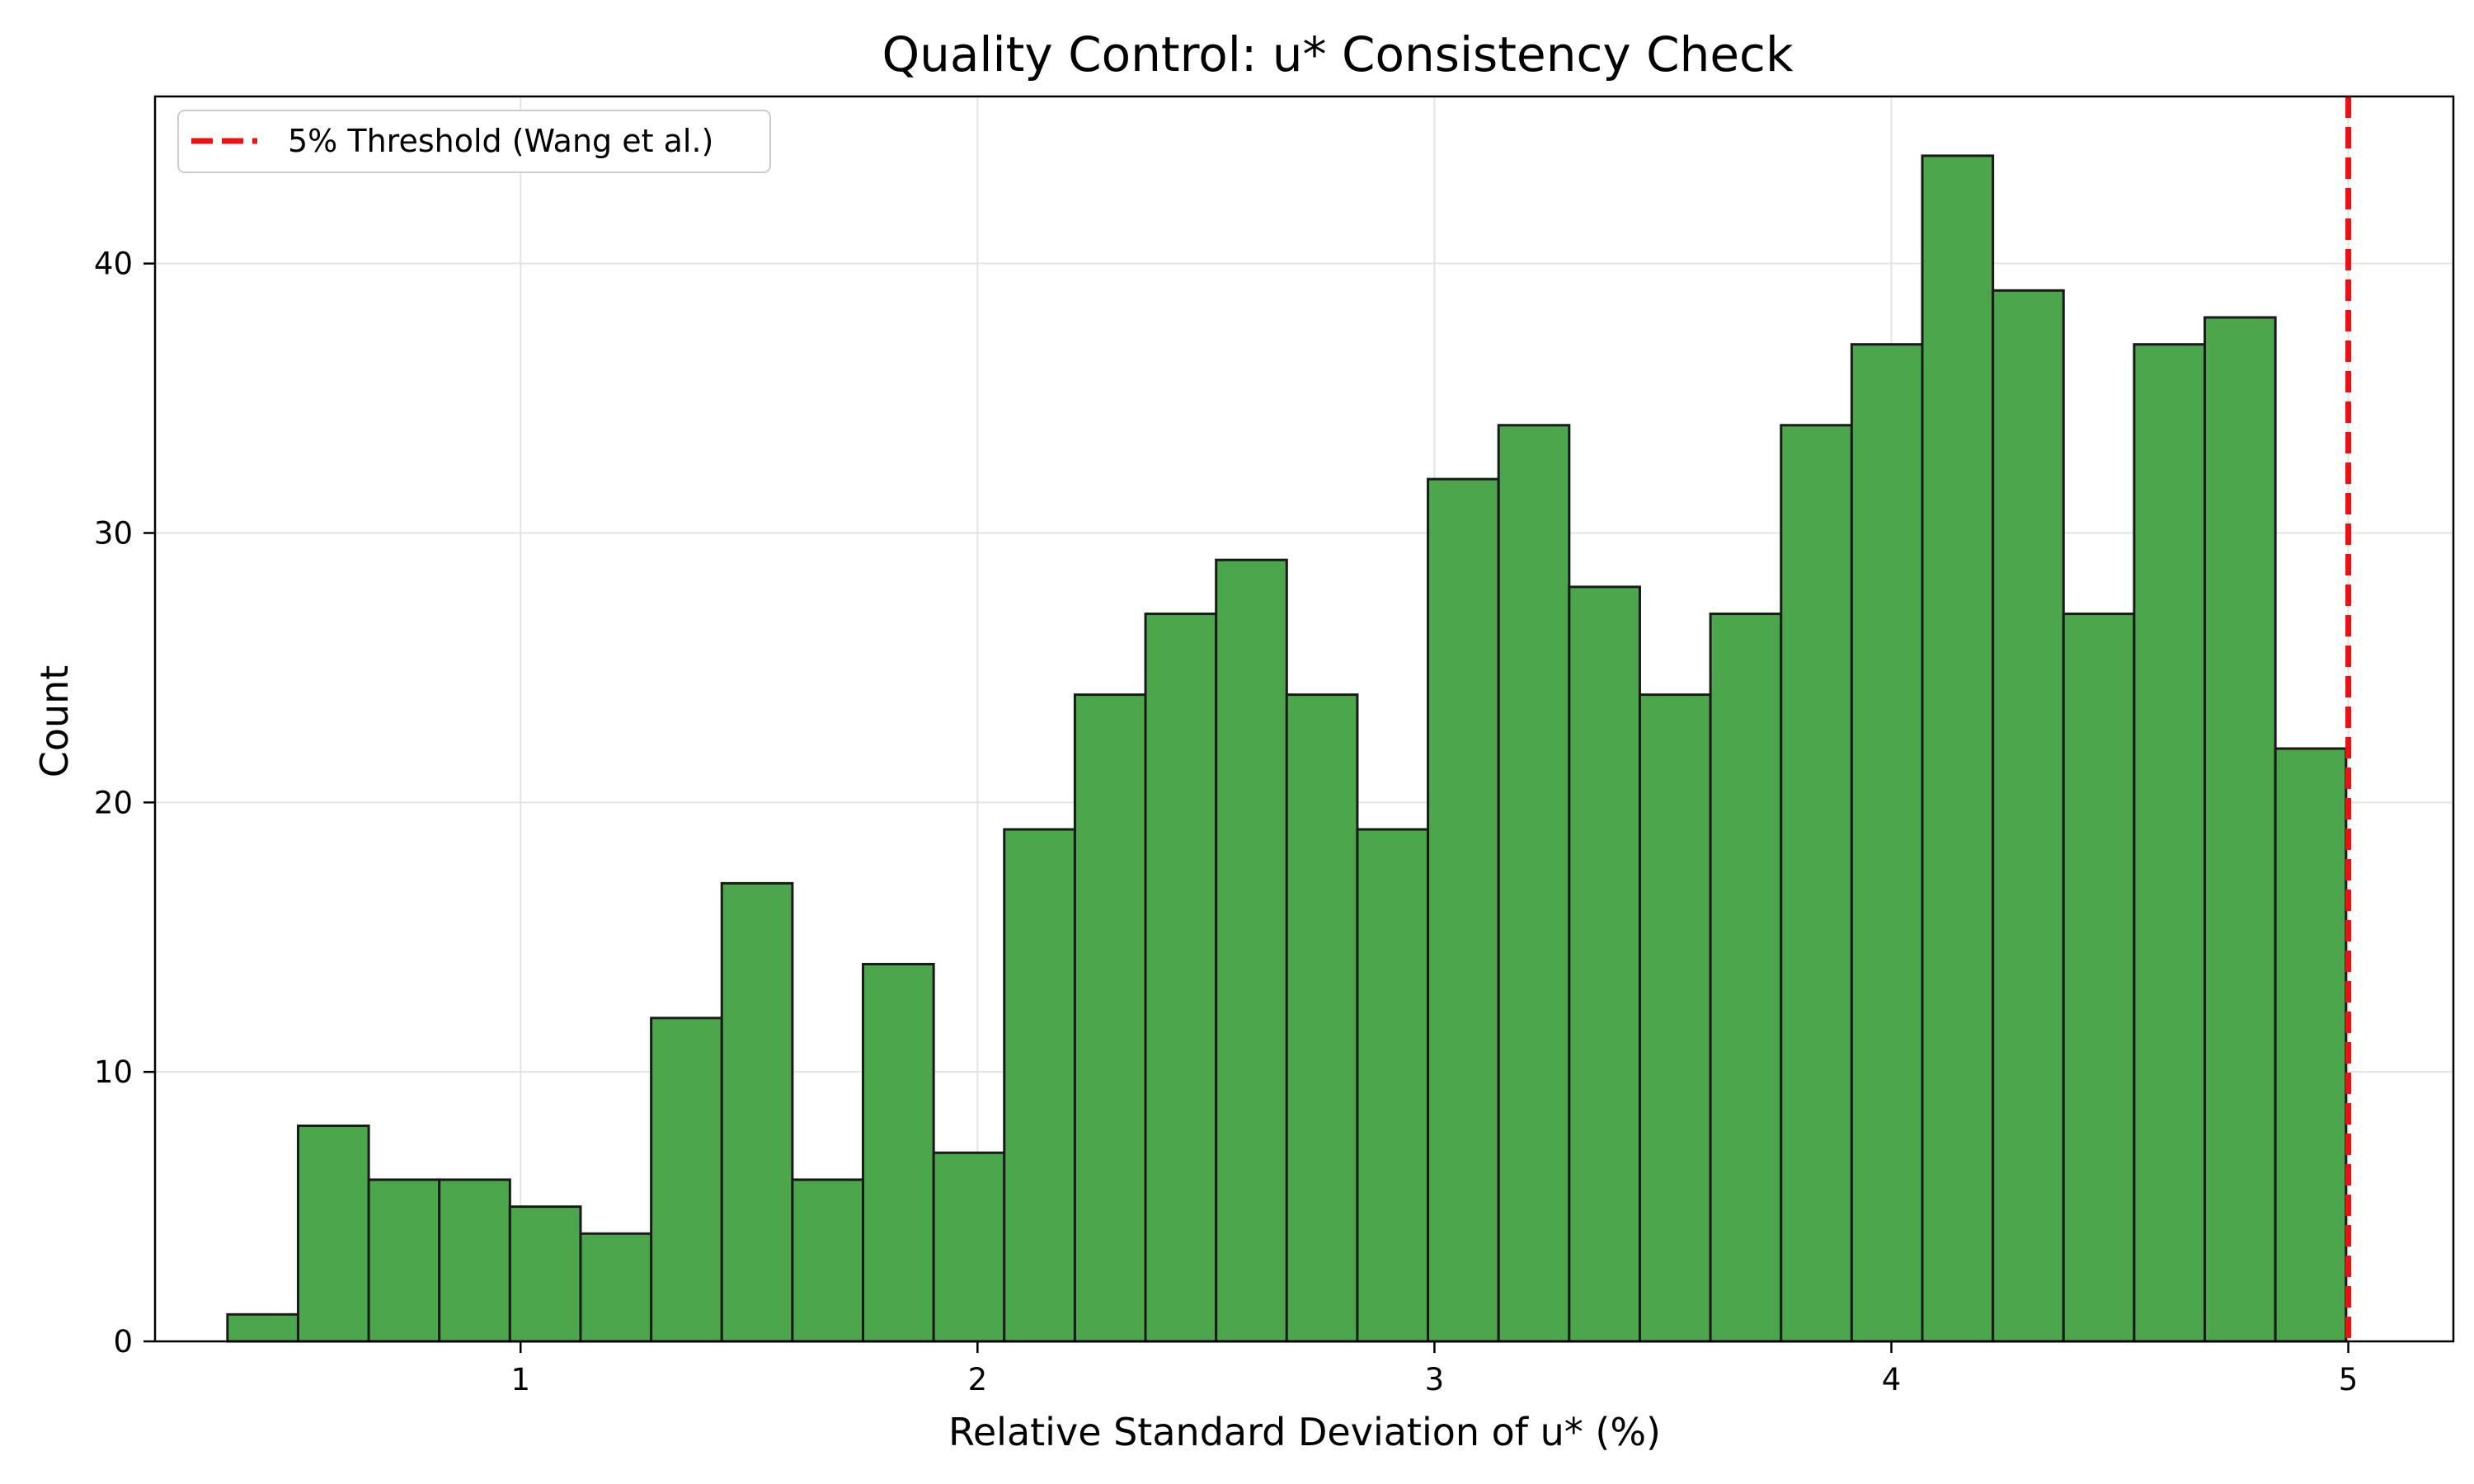  I want to click on y-tick-label: 10, so click(113, 1072).